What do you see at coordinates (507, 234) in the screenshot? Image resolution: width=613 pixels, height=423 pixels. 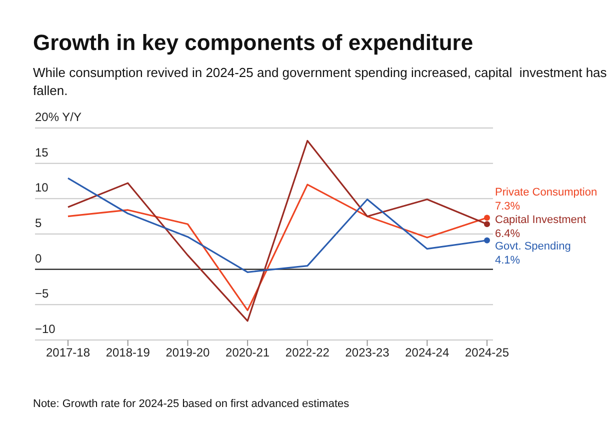 I see `data-label: 6.4%` at bounding box center [507, 234].